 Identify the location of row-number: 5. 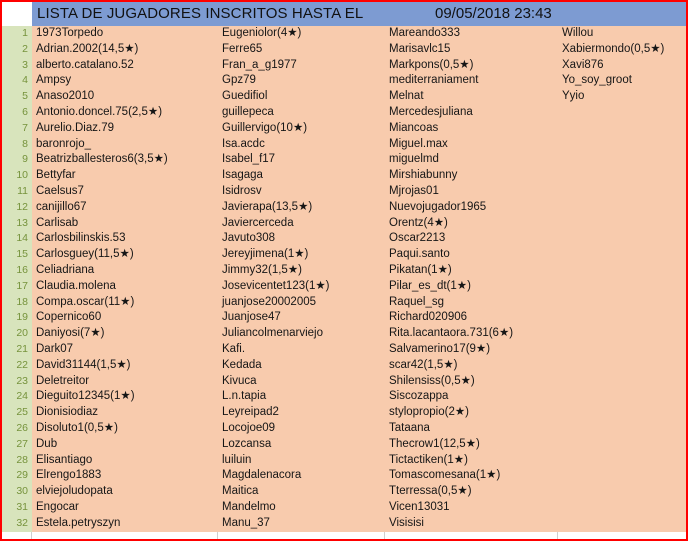
(17, 97).